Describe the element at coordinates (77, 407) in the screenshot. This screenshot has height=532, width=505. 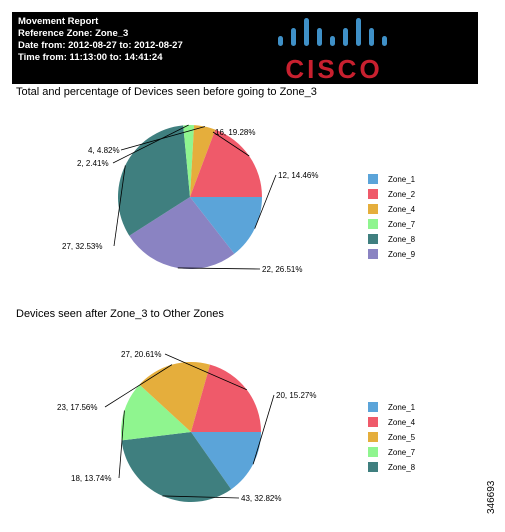
I see `slice-label: 23, 17.56%` at that location.